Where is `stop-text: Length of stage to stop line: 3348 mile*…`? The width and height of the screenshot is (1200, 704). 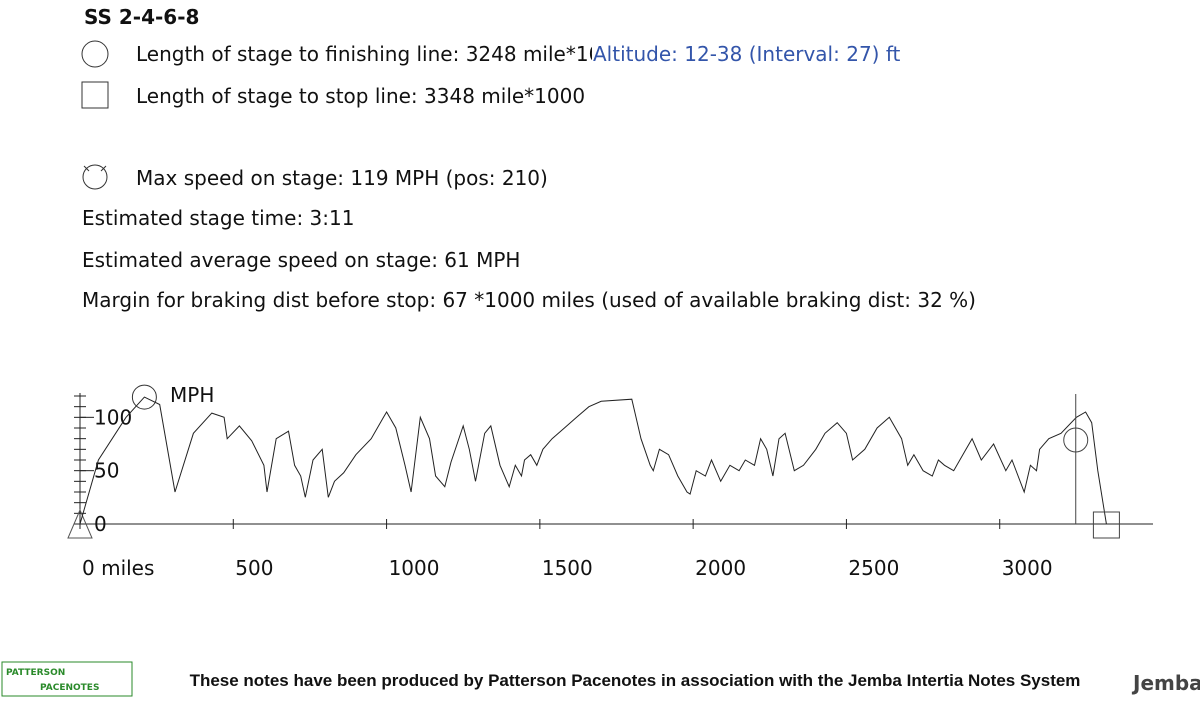 stop-text: Length of stage to stop line: 3348 mile*… is located at coordinates (360, 96).